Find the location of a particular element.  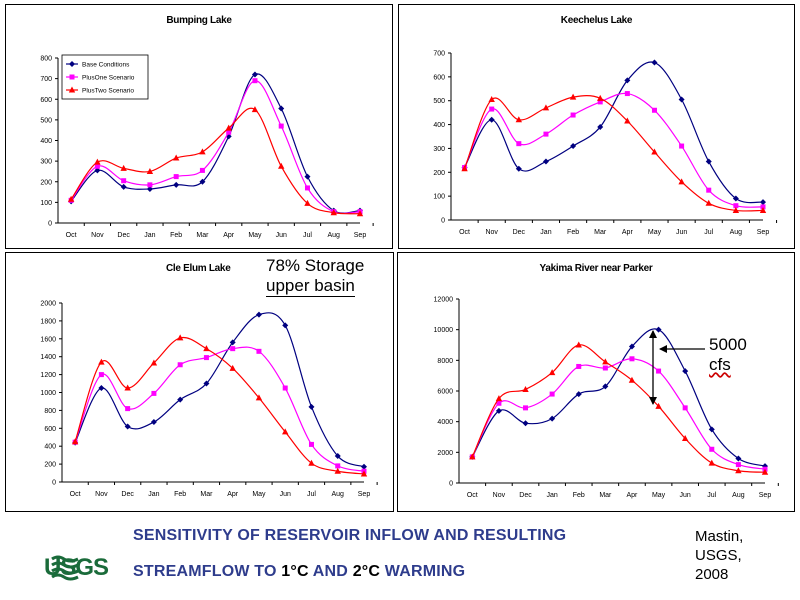

cfs-callout: 5000 cfs is located at coordinates (728, 355).